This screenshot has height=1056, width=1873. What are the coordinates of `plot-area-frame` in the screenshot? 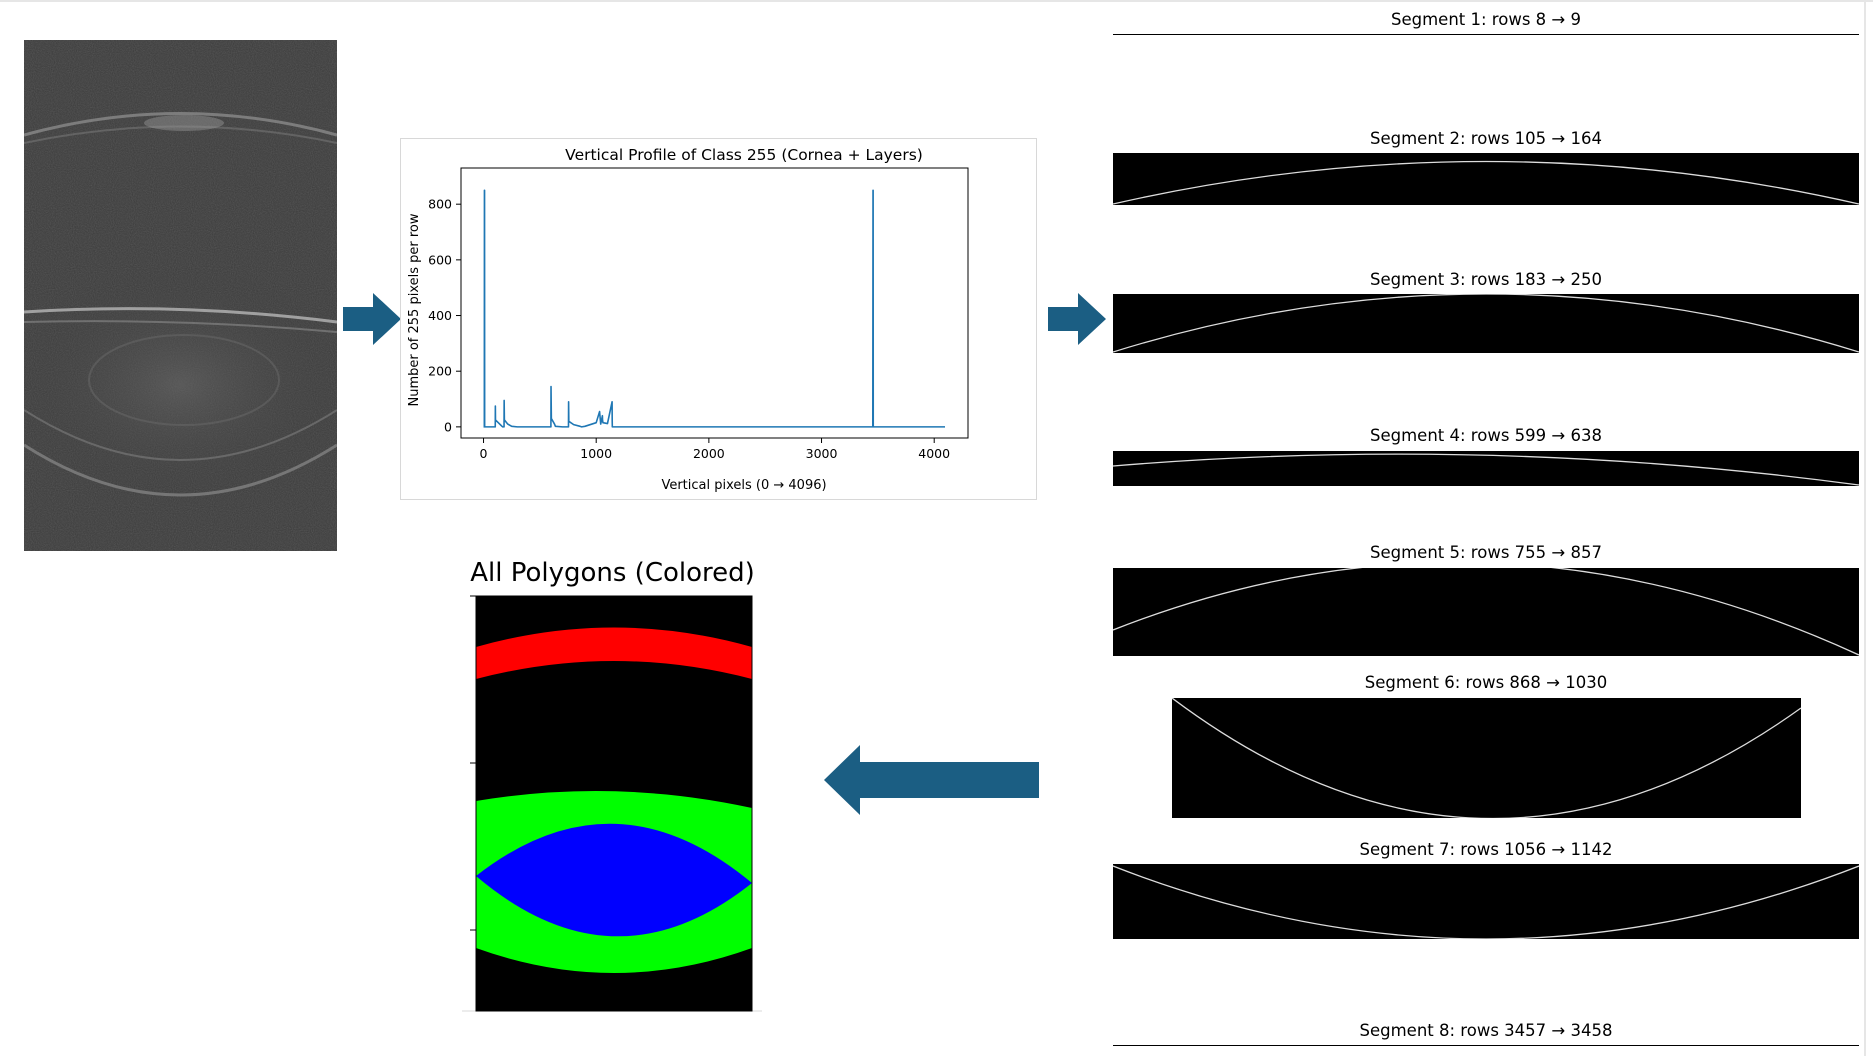 It's located at (714, 303).